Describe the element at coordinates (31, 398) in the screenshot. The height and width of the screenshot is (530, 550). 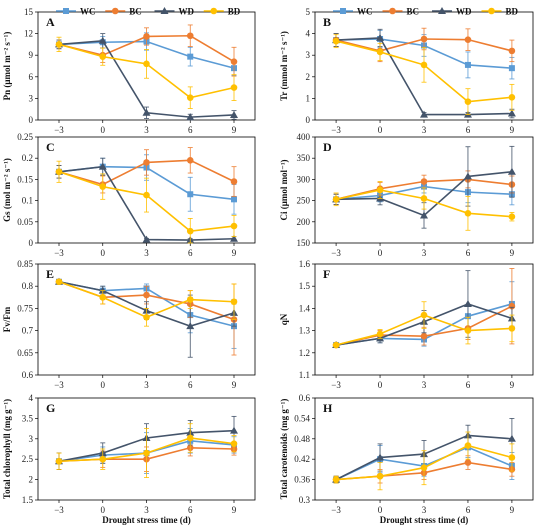
I see `y-tick-label: 4` at that location.